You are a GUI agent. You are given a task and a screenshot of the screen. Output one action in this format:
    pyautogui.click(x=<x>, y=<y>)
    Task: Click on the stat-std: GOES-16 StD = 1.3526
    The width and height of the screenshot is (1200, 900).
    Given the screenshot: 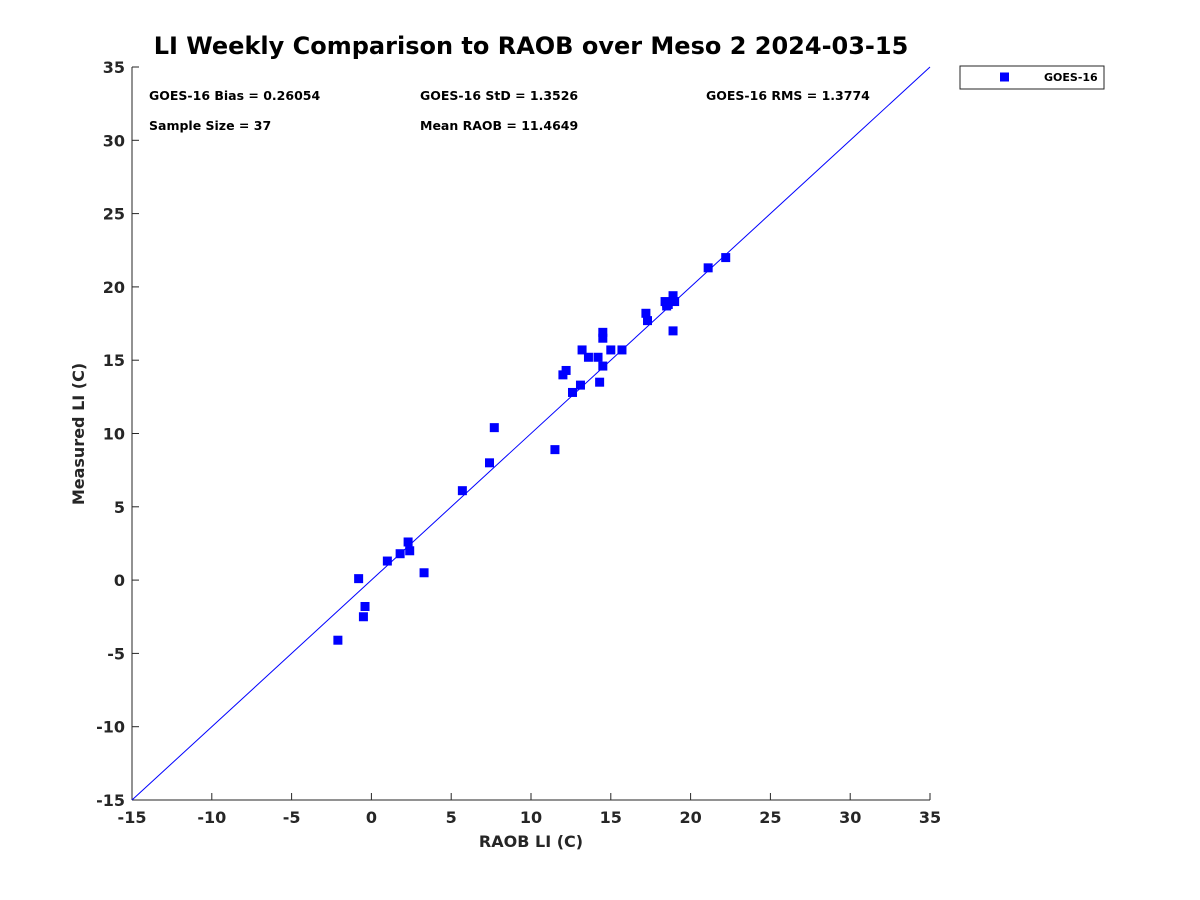 What is the action you would take?
    pyautogui.click(x=499, y=95)
    